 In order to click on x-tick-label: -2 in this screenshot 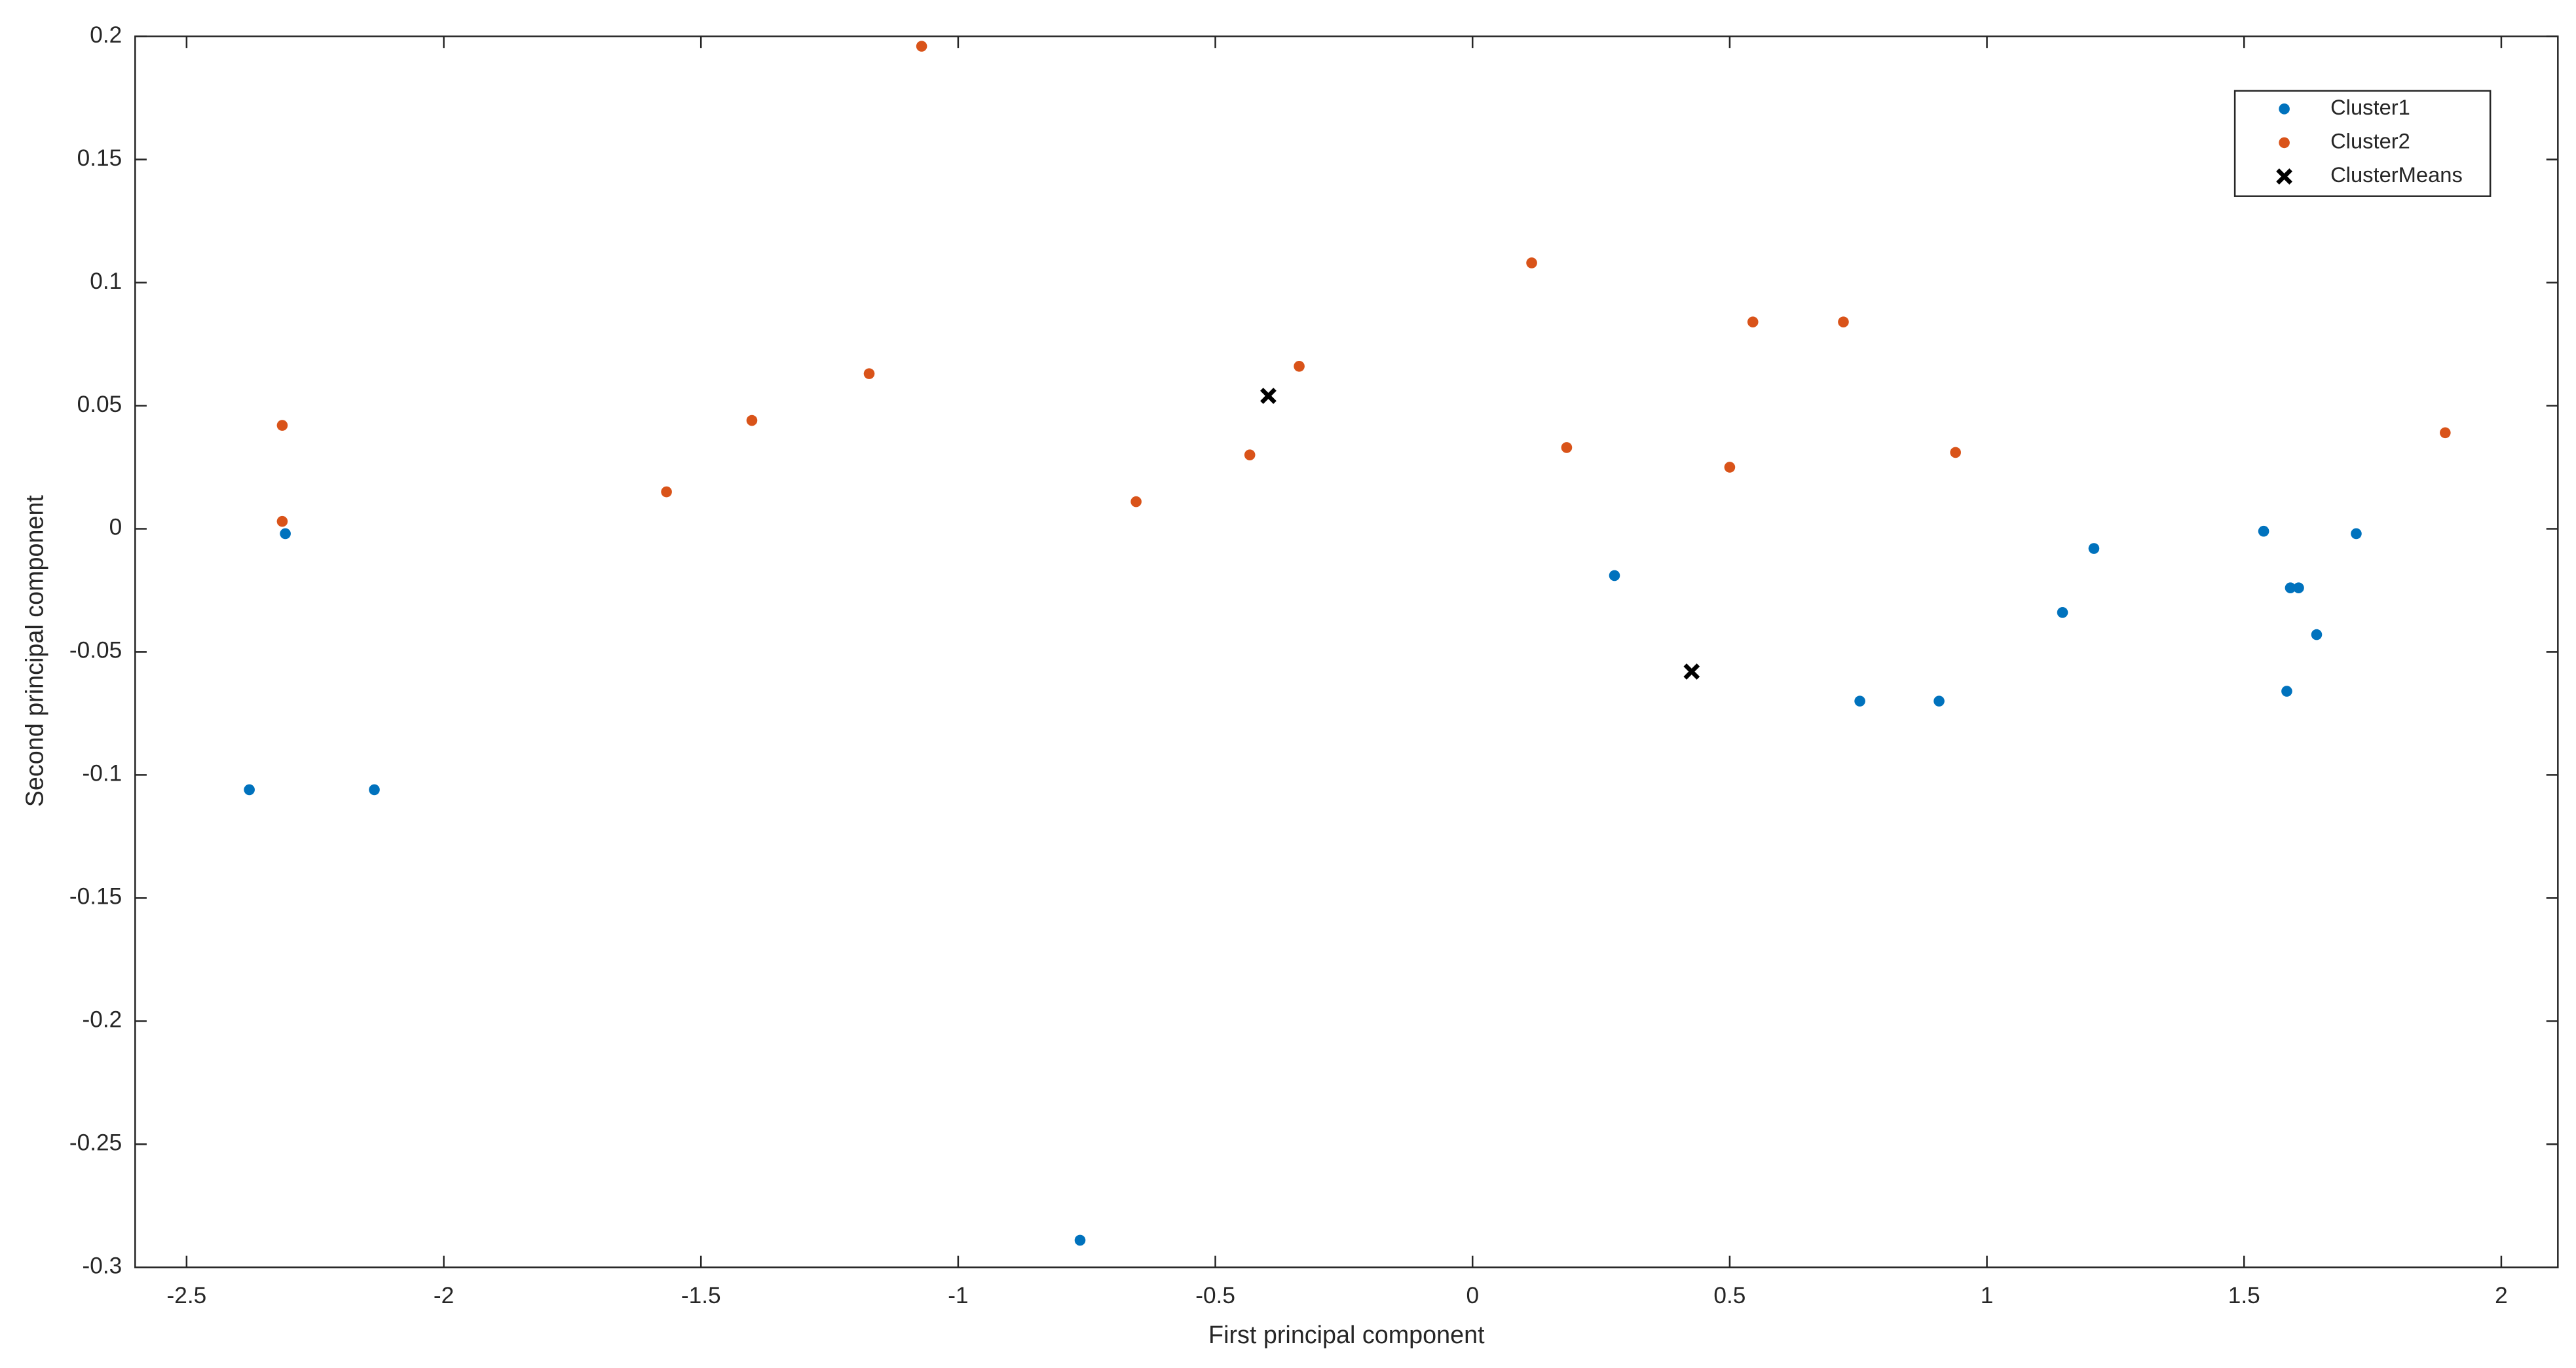, I will do `click(444, 1295)`.